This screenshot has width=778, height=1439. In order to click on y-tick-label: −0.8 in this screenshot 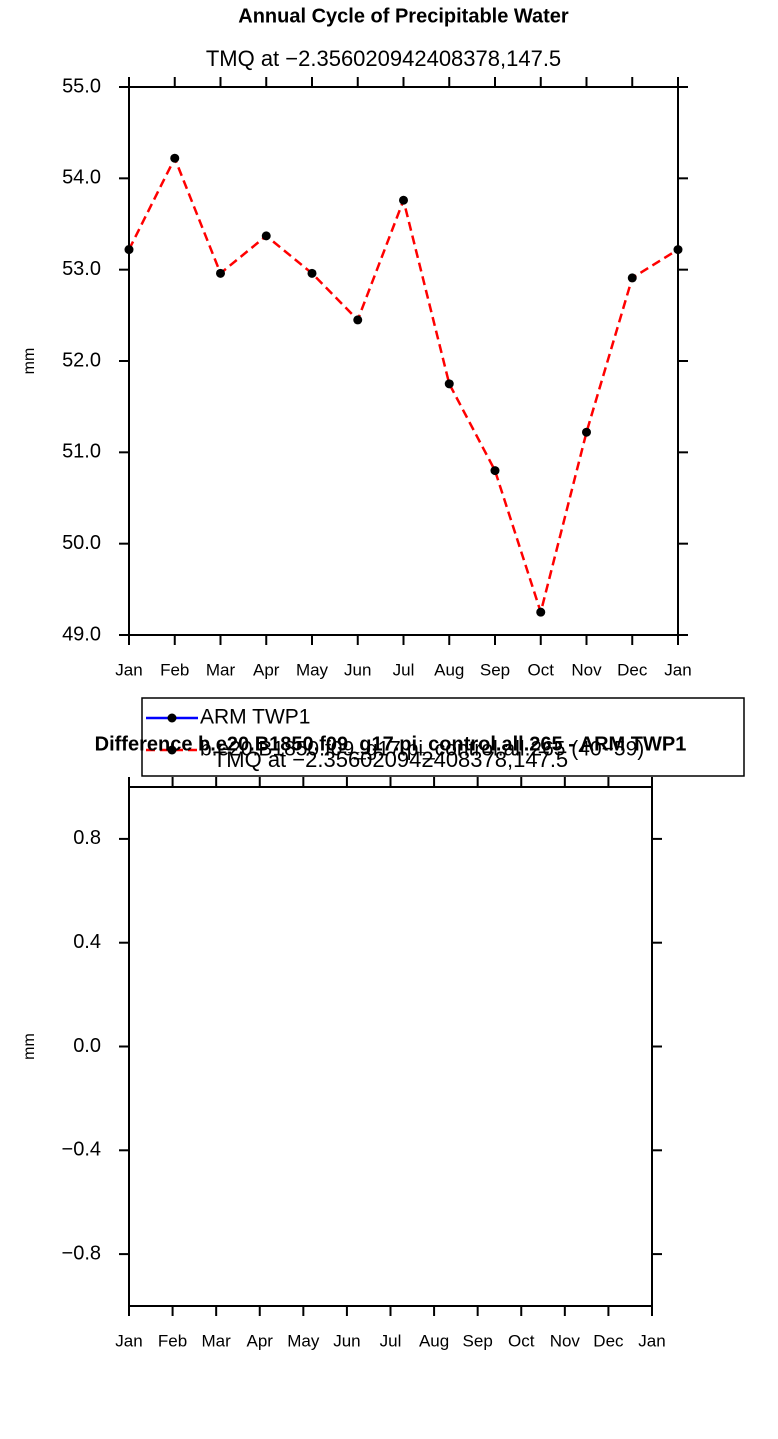, I will do `click(81, 1253)`.